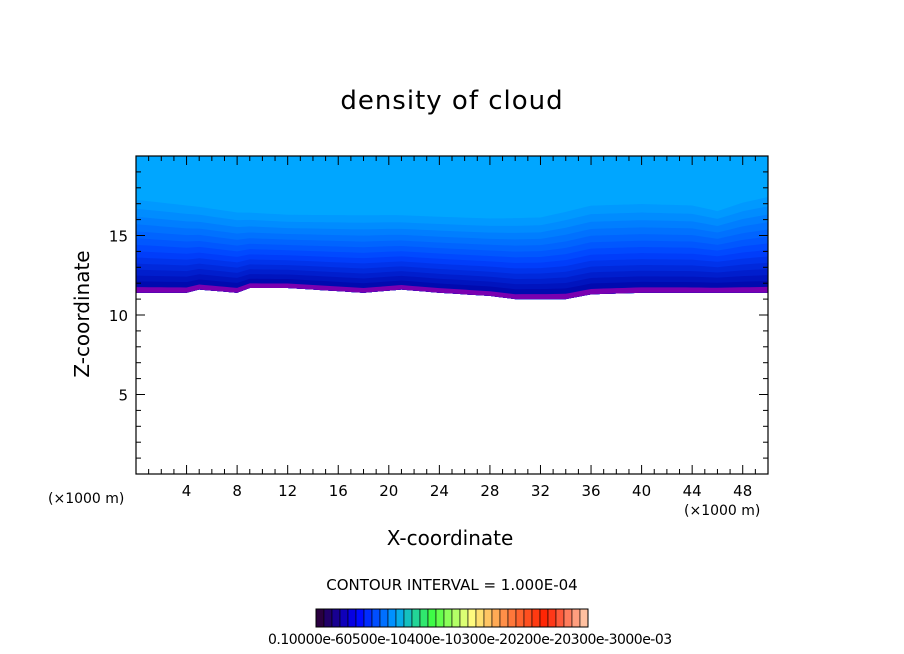 This screenshot has height=654, width=904. Describe the element at coordinates (118, 237) in the screenshot. I see `y-tick-label: 15` at that location.